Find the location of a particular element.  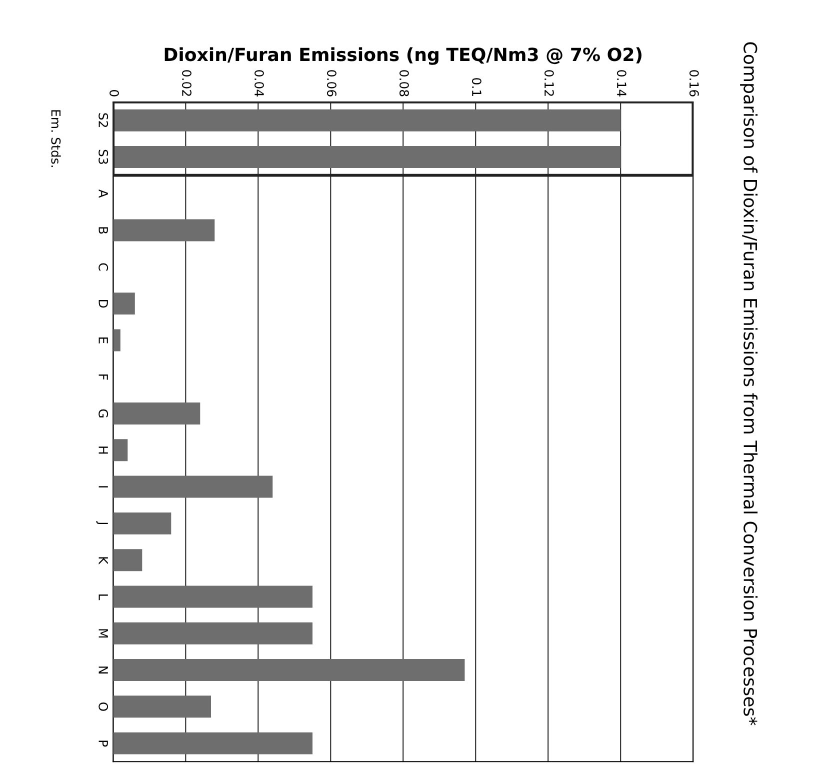

x-tick-label: 0.02 is located at coordinates (187, 83).